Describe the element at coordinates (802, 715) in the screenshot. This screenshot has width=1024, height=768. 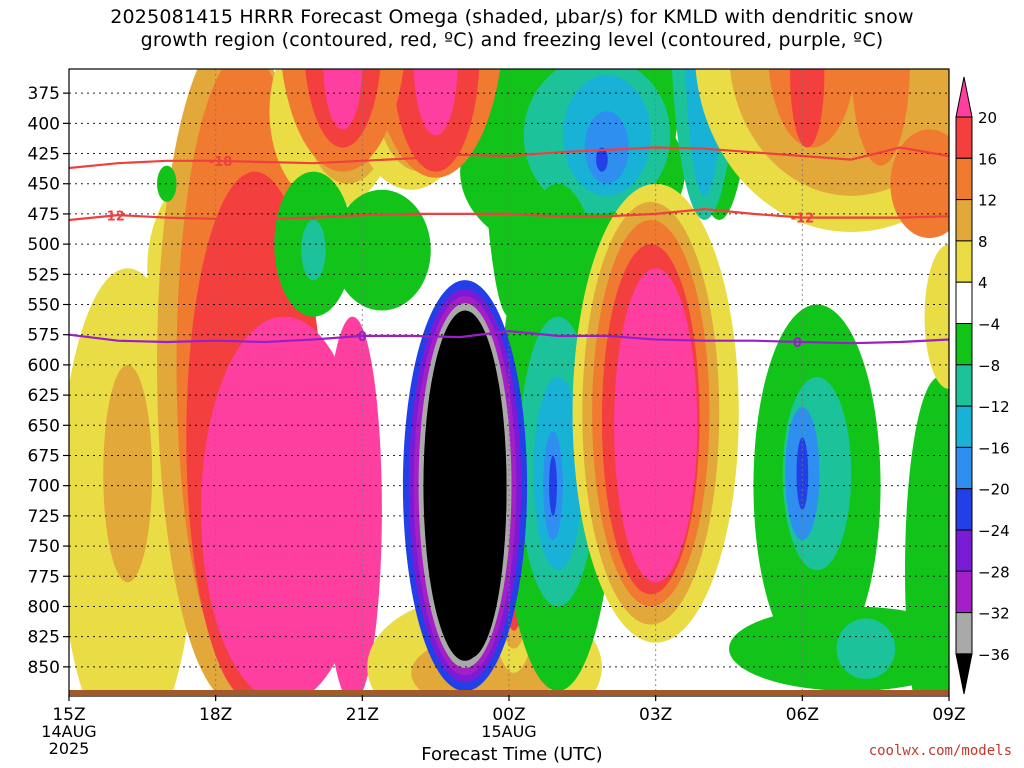
I see `x-tick-label: 06Z` at that location.